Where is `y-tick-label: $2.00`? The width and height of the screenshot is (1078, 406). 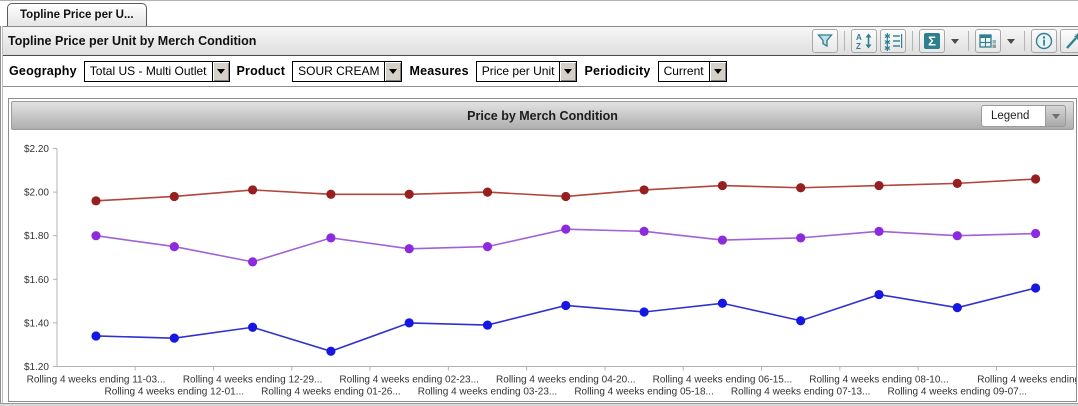
y-tick-label: $2.00 is located at coordinates (36, 193).